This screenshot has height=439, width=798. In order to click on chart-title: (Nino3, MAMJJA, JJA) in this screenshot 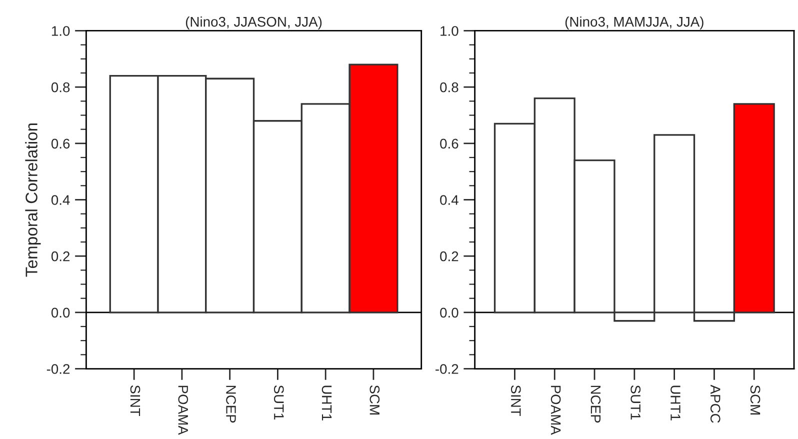, I will do `click(634, 23)`.